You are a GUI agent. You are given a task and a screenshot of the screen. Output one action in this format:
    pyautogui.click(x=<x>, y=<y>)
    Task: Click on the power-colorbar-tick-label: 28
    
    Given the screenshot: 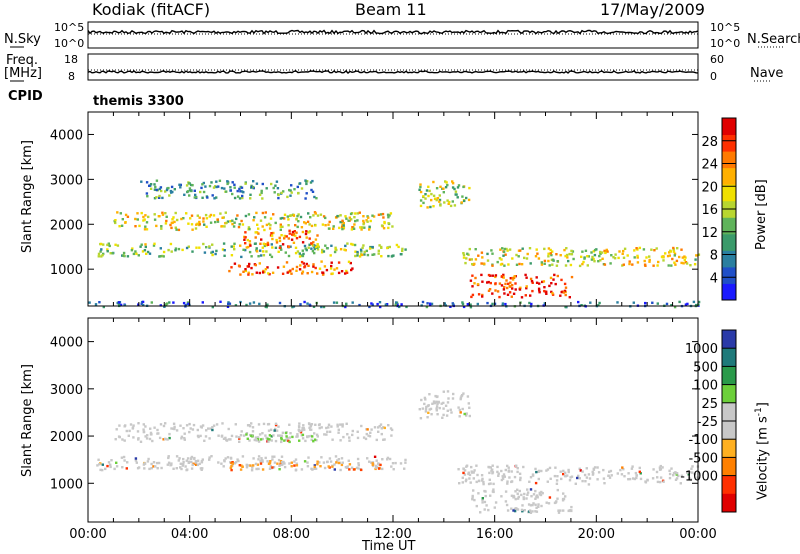 What is the action you would take?
    pyautogui.click(x=709, y=142)
    